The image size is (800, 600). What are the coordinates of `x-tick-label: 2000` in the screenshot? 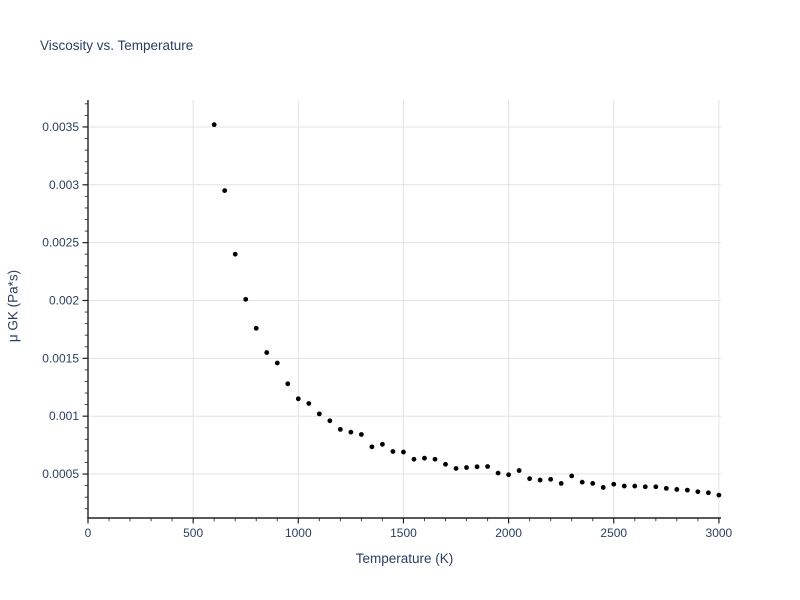 It's located at (508, 533).